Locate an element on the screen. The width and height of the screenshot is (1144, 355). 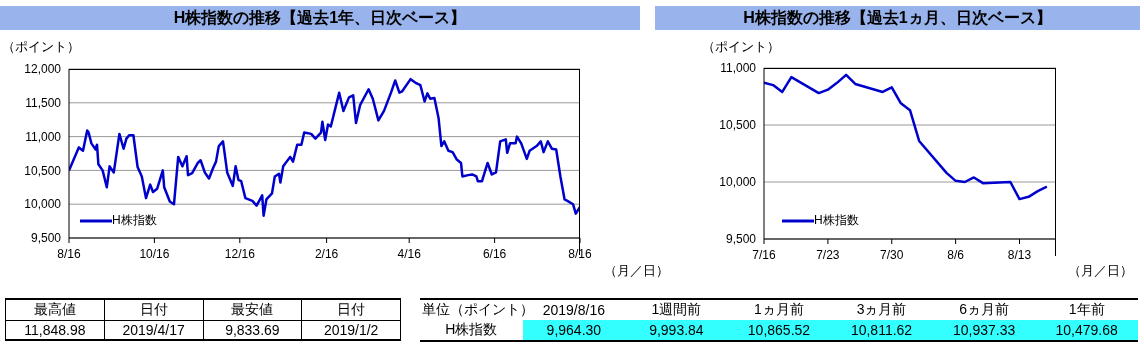
chart-title: H株指数の推移【過去1年、日次ベース】 is located at coordinates (320, 18).